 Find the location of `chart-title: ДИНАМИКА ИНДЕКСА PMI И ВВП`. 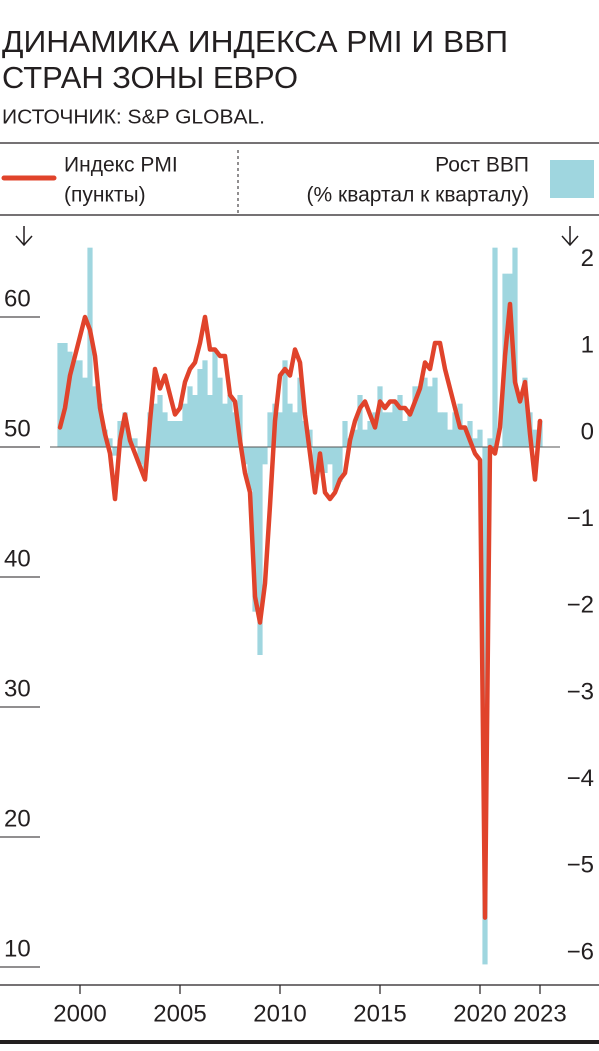

chart-title: ДИНАМИКА ИНДЕКСА PMI И ВВП is located at coordinates (255, 41).